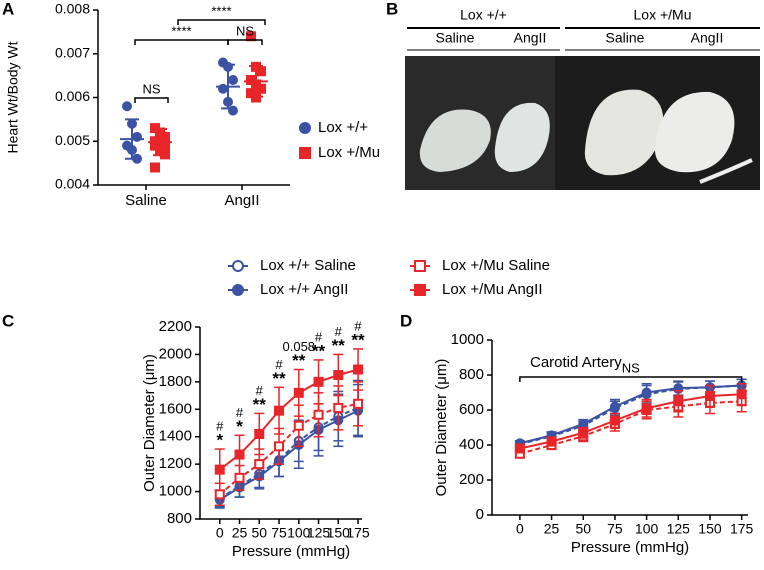  I want to click on panel-letter: D, so click(406, 320).